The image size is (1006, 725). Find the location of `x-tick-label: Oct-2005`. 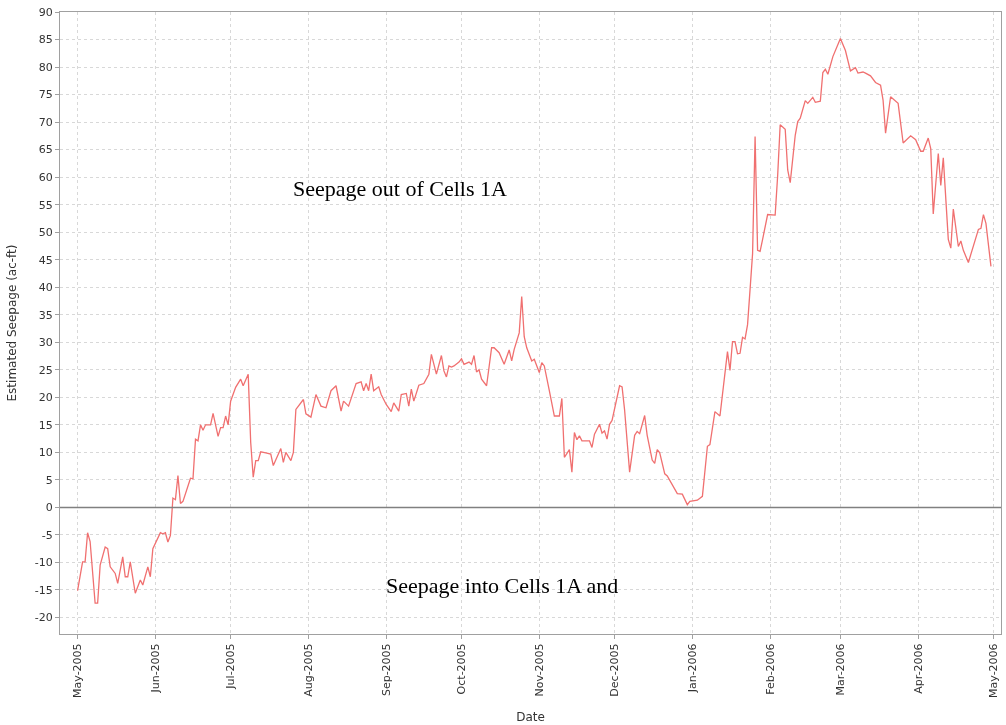

x-tick-label: Oct-2005 is located at coordinates (462, 669).